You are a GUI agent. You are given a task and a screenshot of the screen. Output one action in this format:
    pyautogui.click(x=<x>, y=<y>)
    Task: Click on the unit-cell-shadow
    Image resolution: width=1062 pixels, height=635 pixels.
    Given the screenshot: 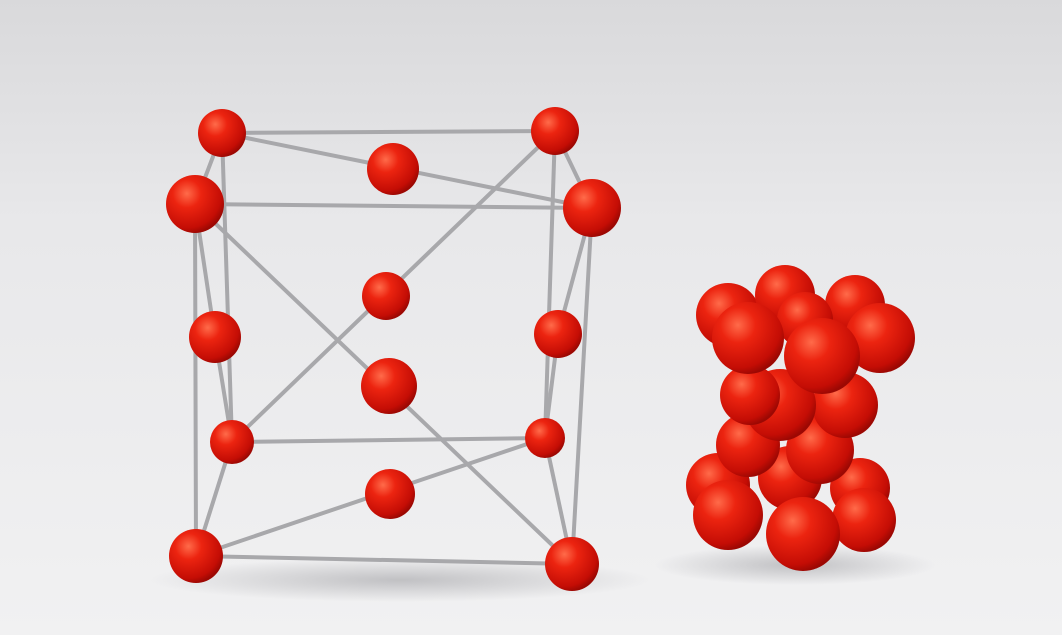 What is the action you would take?
    pyautogui.click(x=400, y=580)
    